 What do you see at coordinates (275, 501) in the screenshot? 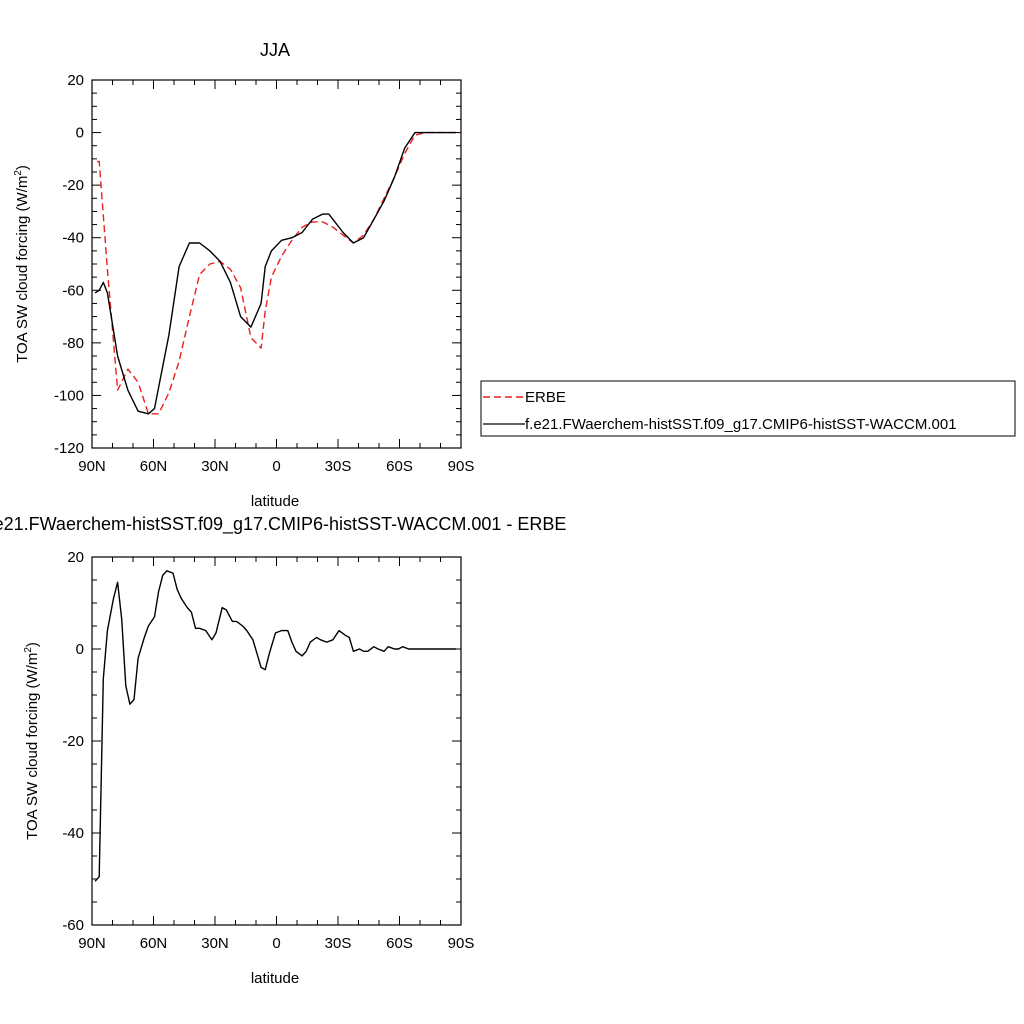
I see `chart-top-xlabel: latitude` at bounding box center [275, 501].